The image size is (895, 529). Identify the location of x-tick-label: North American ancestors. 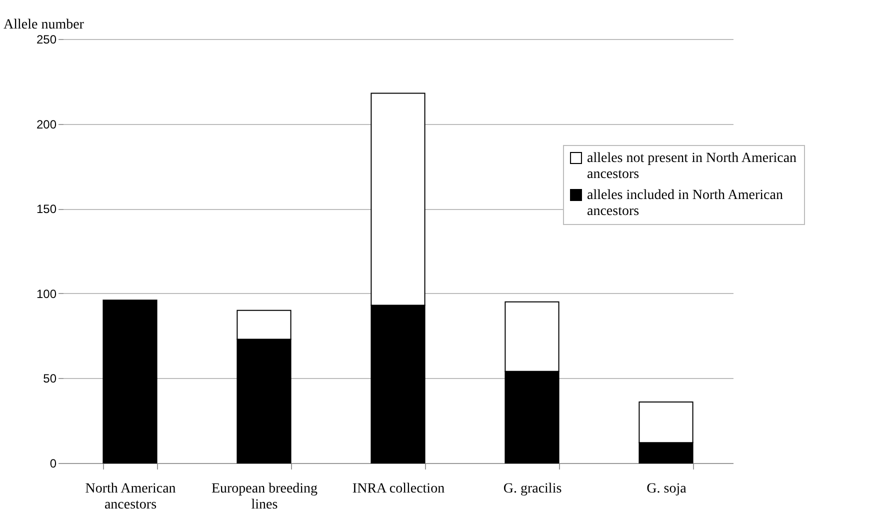
(130, 497).